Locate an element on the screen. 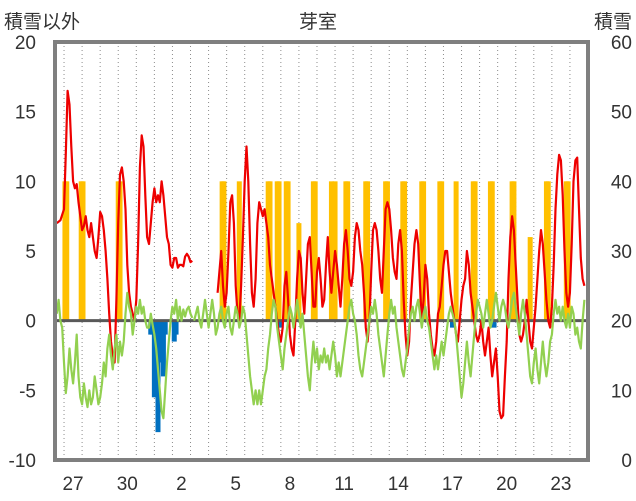 The image size is (636, 501). right-tick-label: 20 is located at coordinates (621, 322).